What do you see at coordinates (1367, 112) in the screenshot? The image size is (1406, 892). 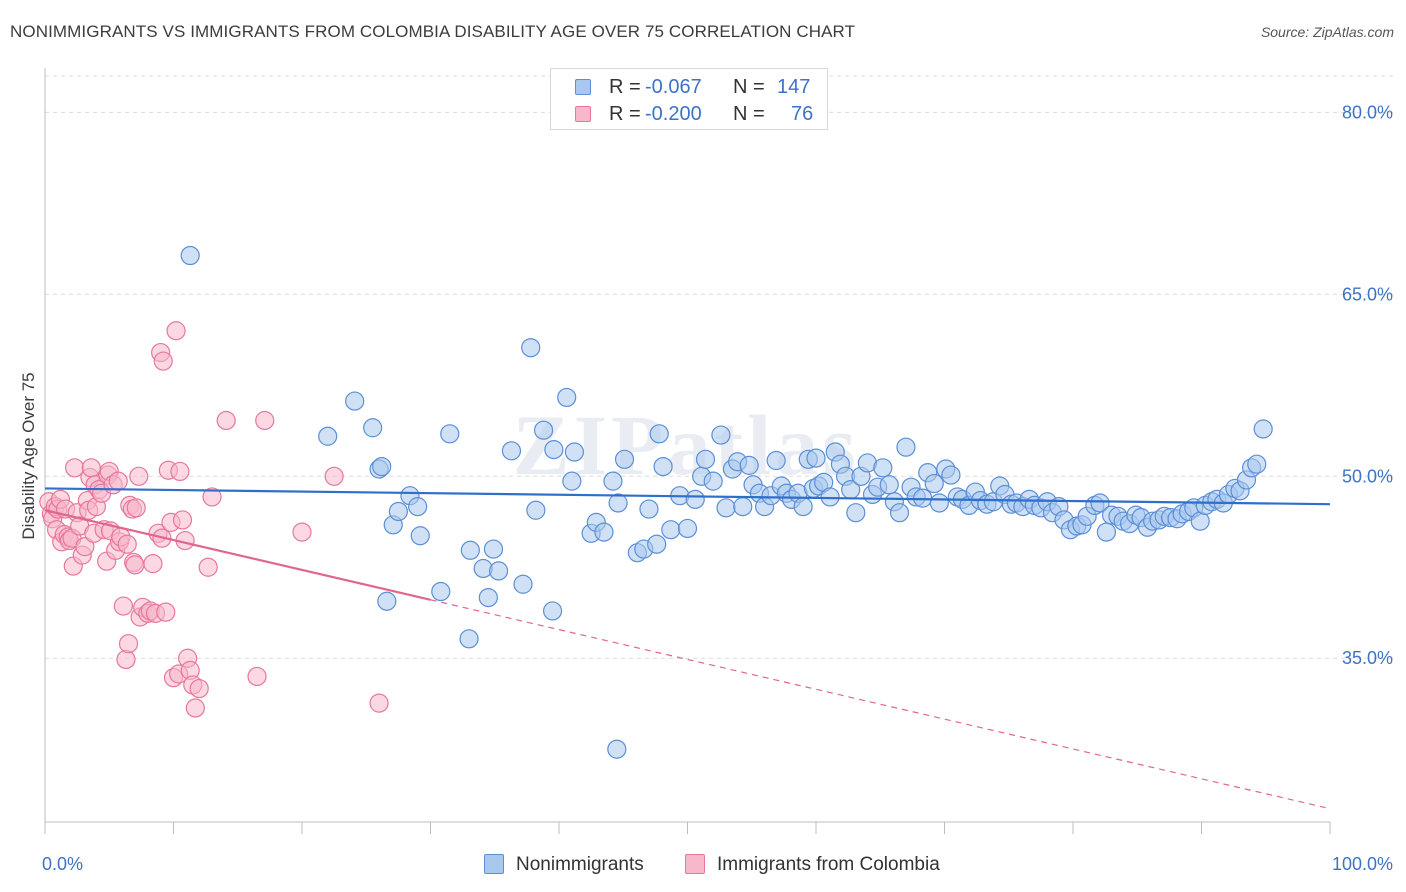 I see `y-tick-label: 80.0%` at bounding box center [1367, 112].